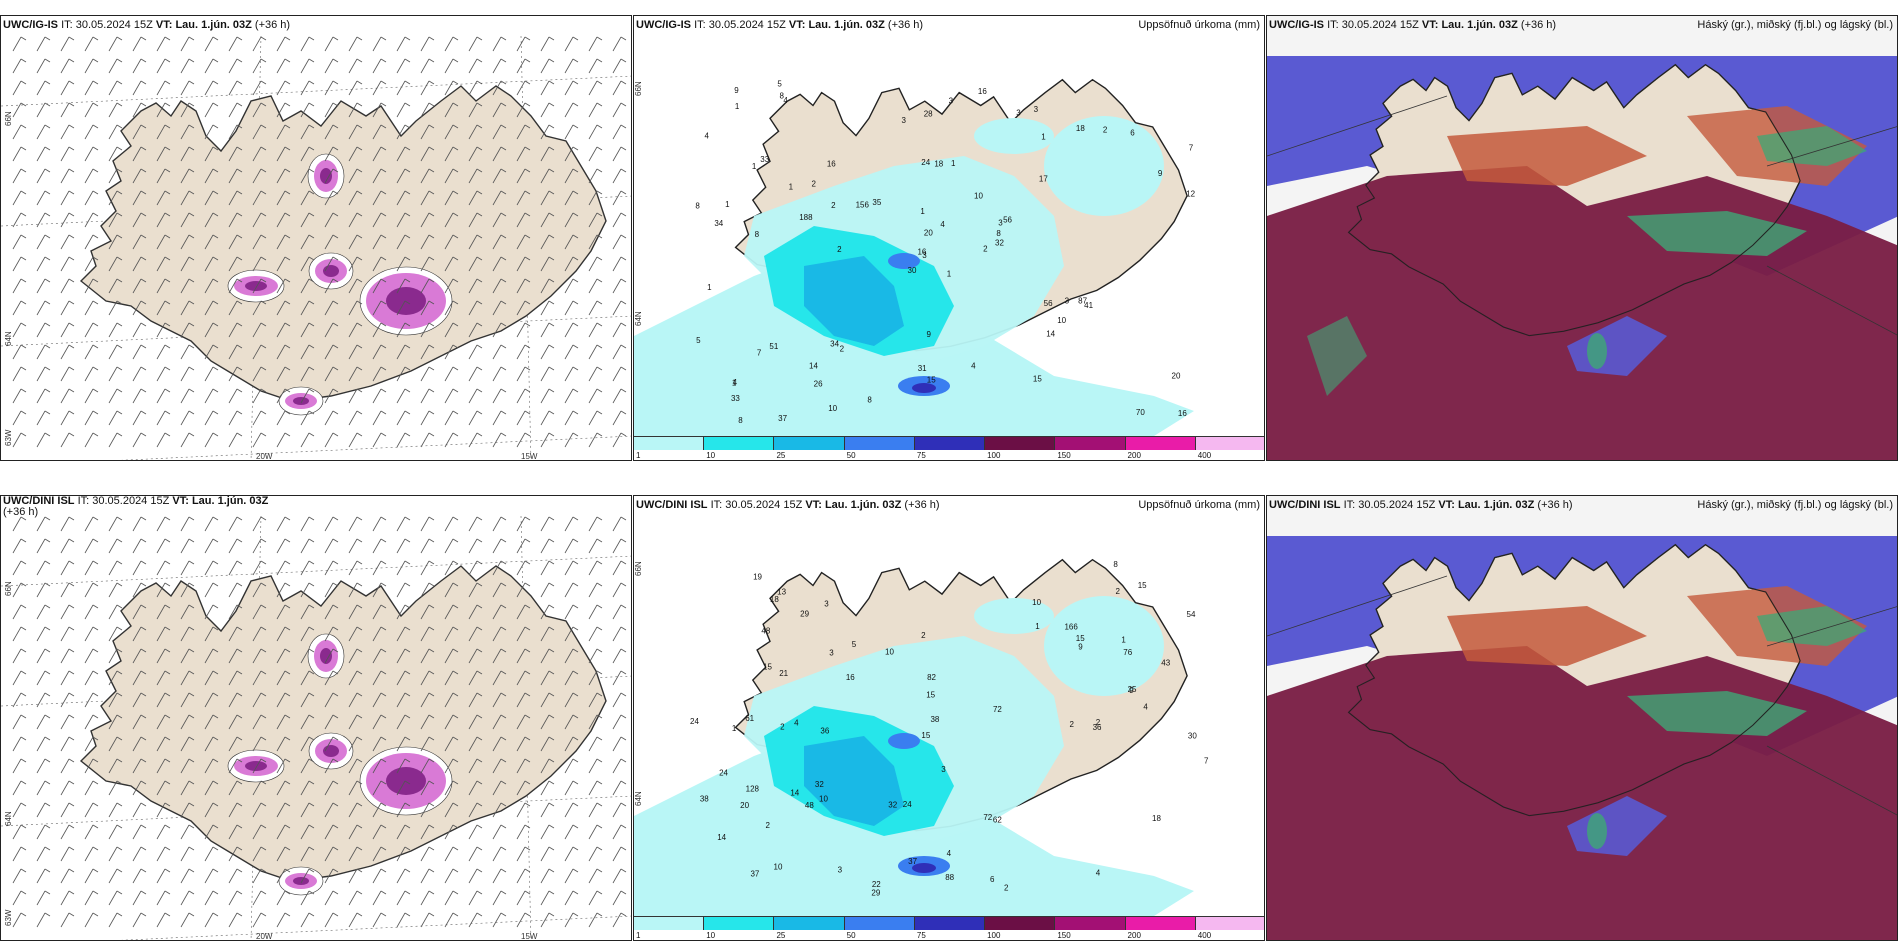 Image resolution: width=1900 pixels, height=950 pixels. What do you see at coordinates (8, 917) in the screenshot?
I see `lat-label-bottom: 63W` at bounding box center [8, 917].